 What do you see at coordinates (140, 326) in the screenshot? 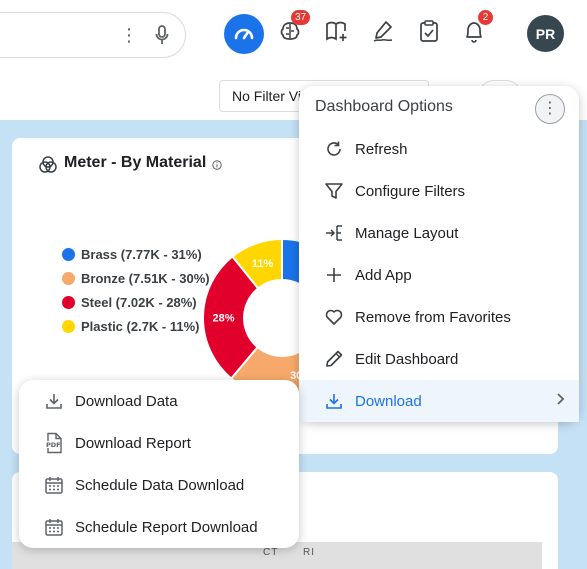
I see `legend-label: Plastic (2.7K - 11%)` at bounding box center [140, 326].